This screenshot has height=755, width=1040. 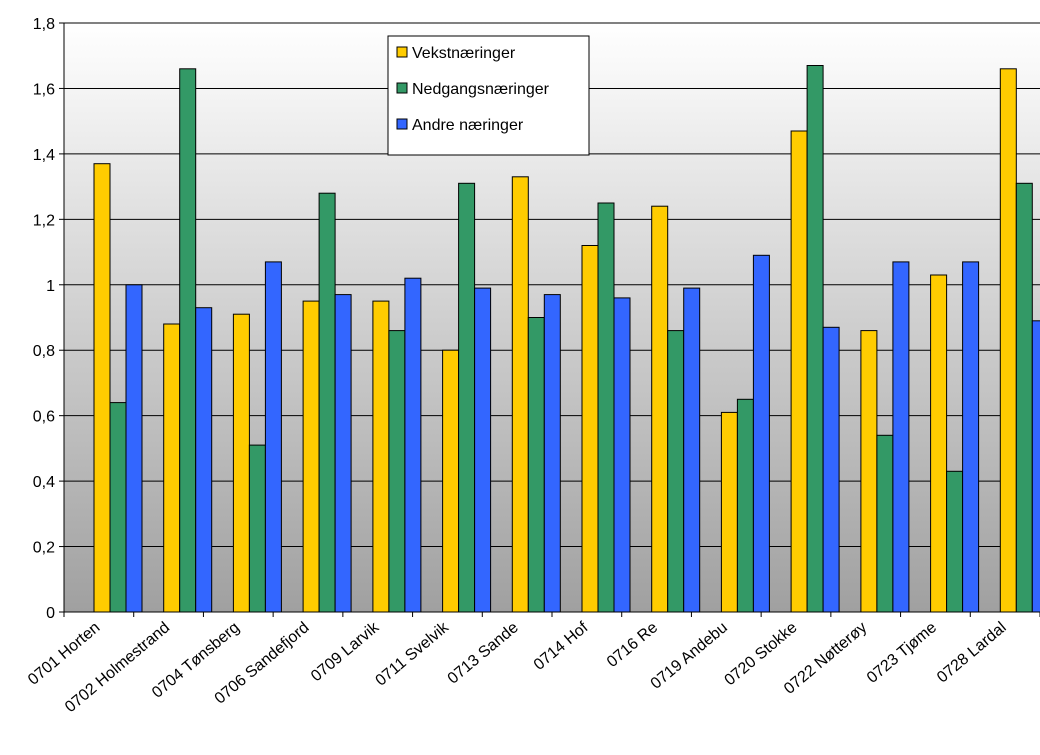 I want to click on x-tick-label: 0709 Larvik, so click(x=345, y=651).